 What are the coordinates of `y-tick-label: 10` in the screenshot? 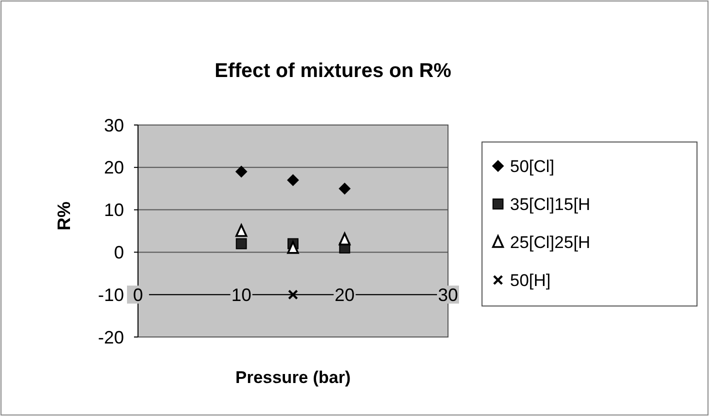 It's located at (114, 210).